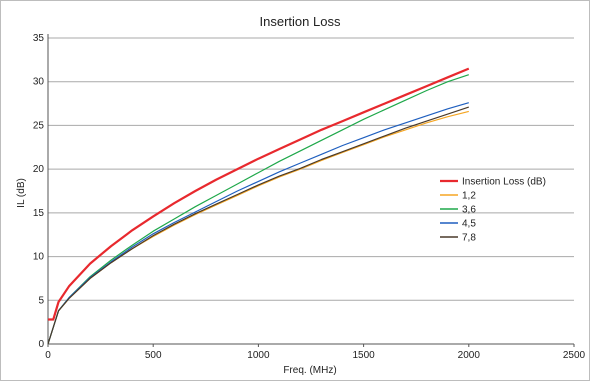 This screenshot has width=590, height=381. I want to click on y-tick-label: 30, so click(39, 82).